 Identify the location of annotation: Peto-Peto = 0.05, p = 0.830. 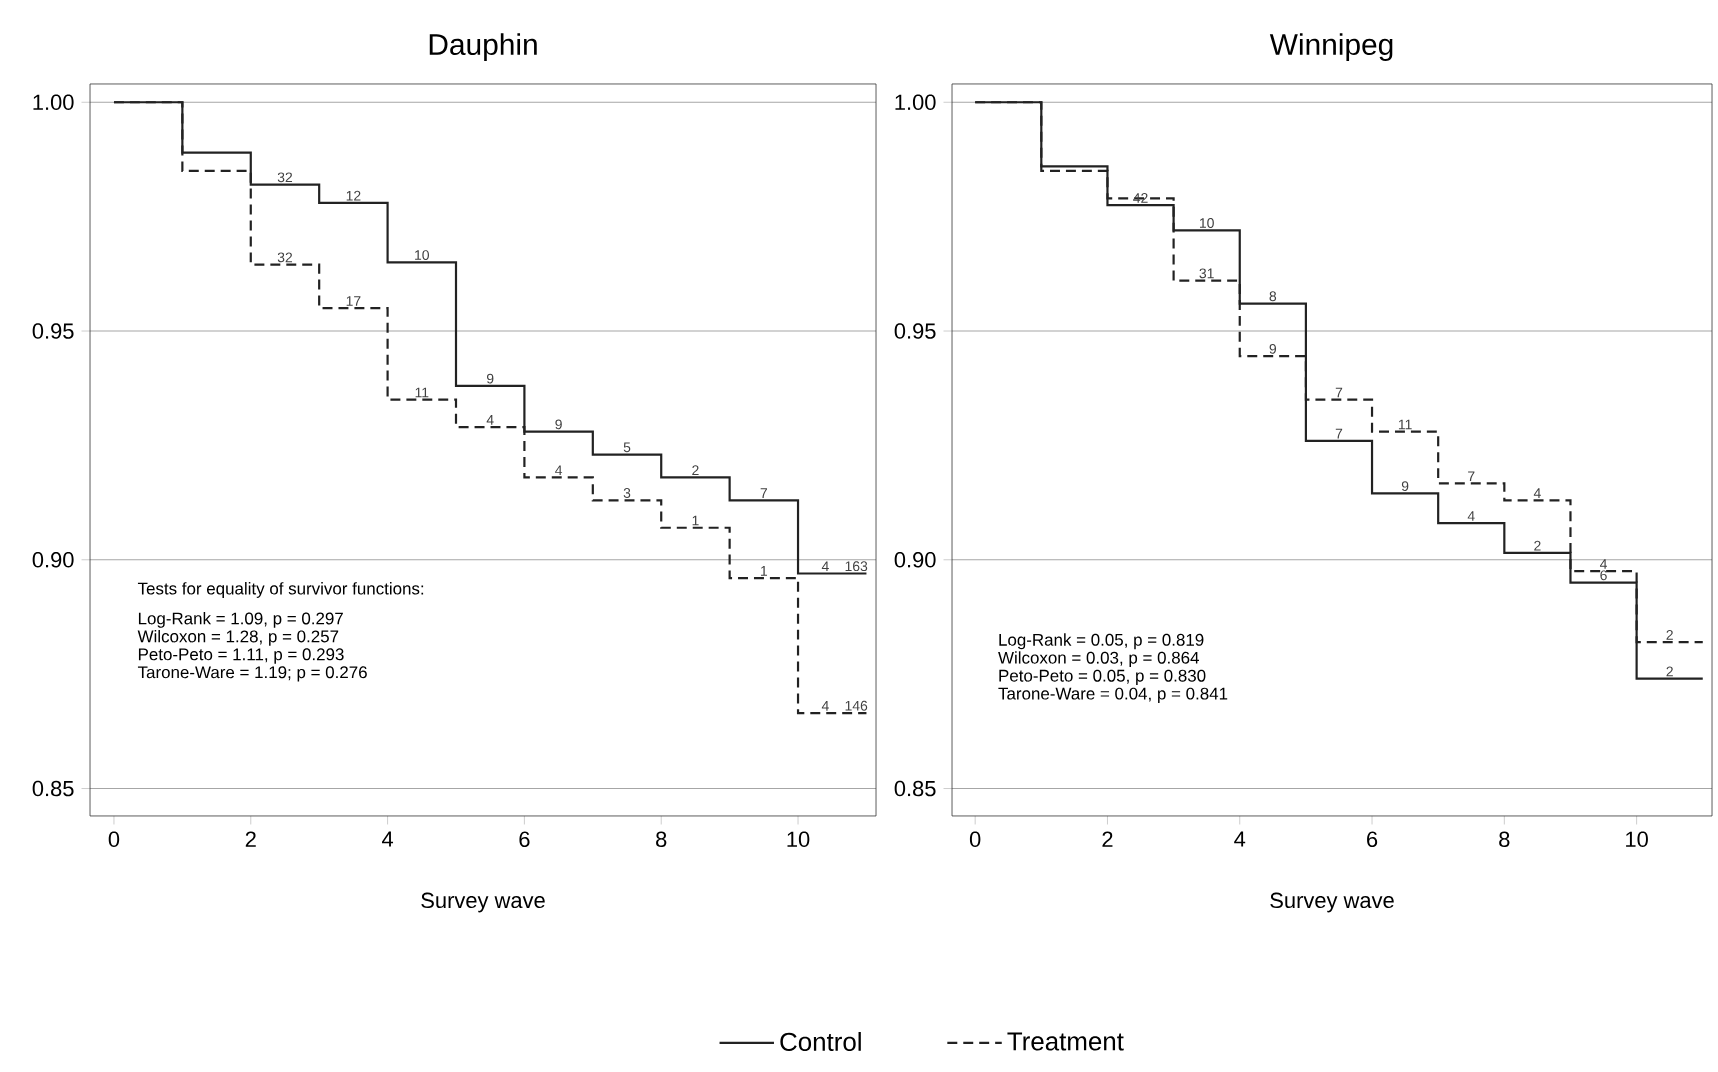
(1102, 677).